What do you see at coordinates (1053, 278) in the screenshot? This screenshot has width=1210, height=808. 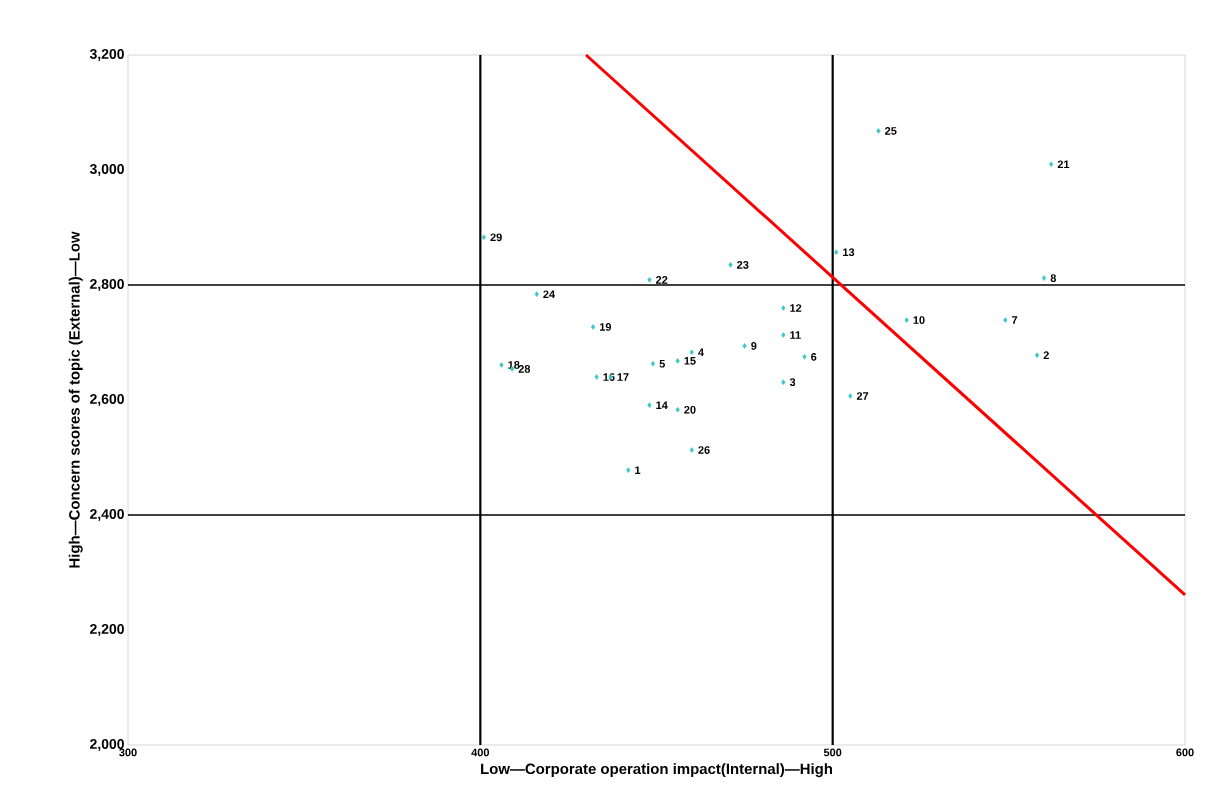 I see `annotation: 8` at bounding box center [1053, 278].